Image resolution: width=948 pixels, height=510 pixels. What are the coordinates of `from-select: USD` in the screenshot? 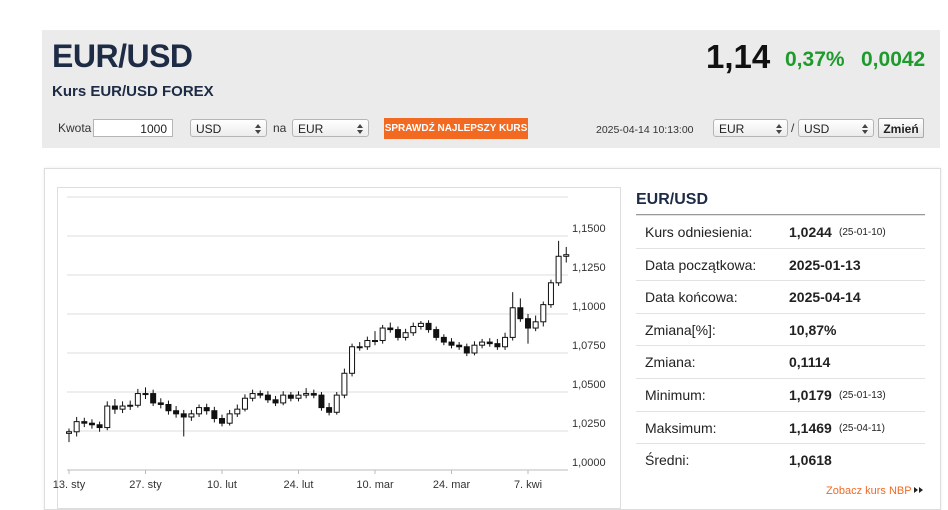 It's located at (228, 128).